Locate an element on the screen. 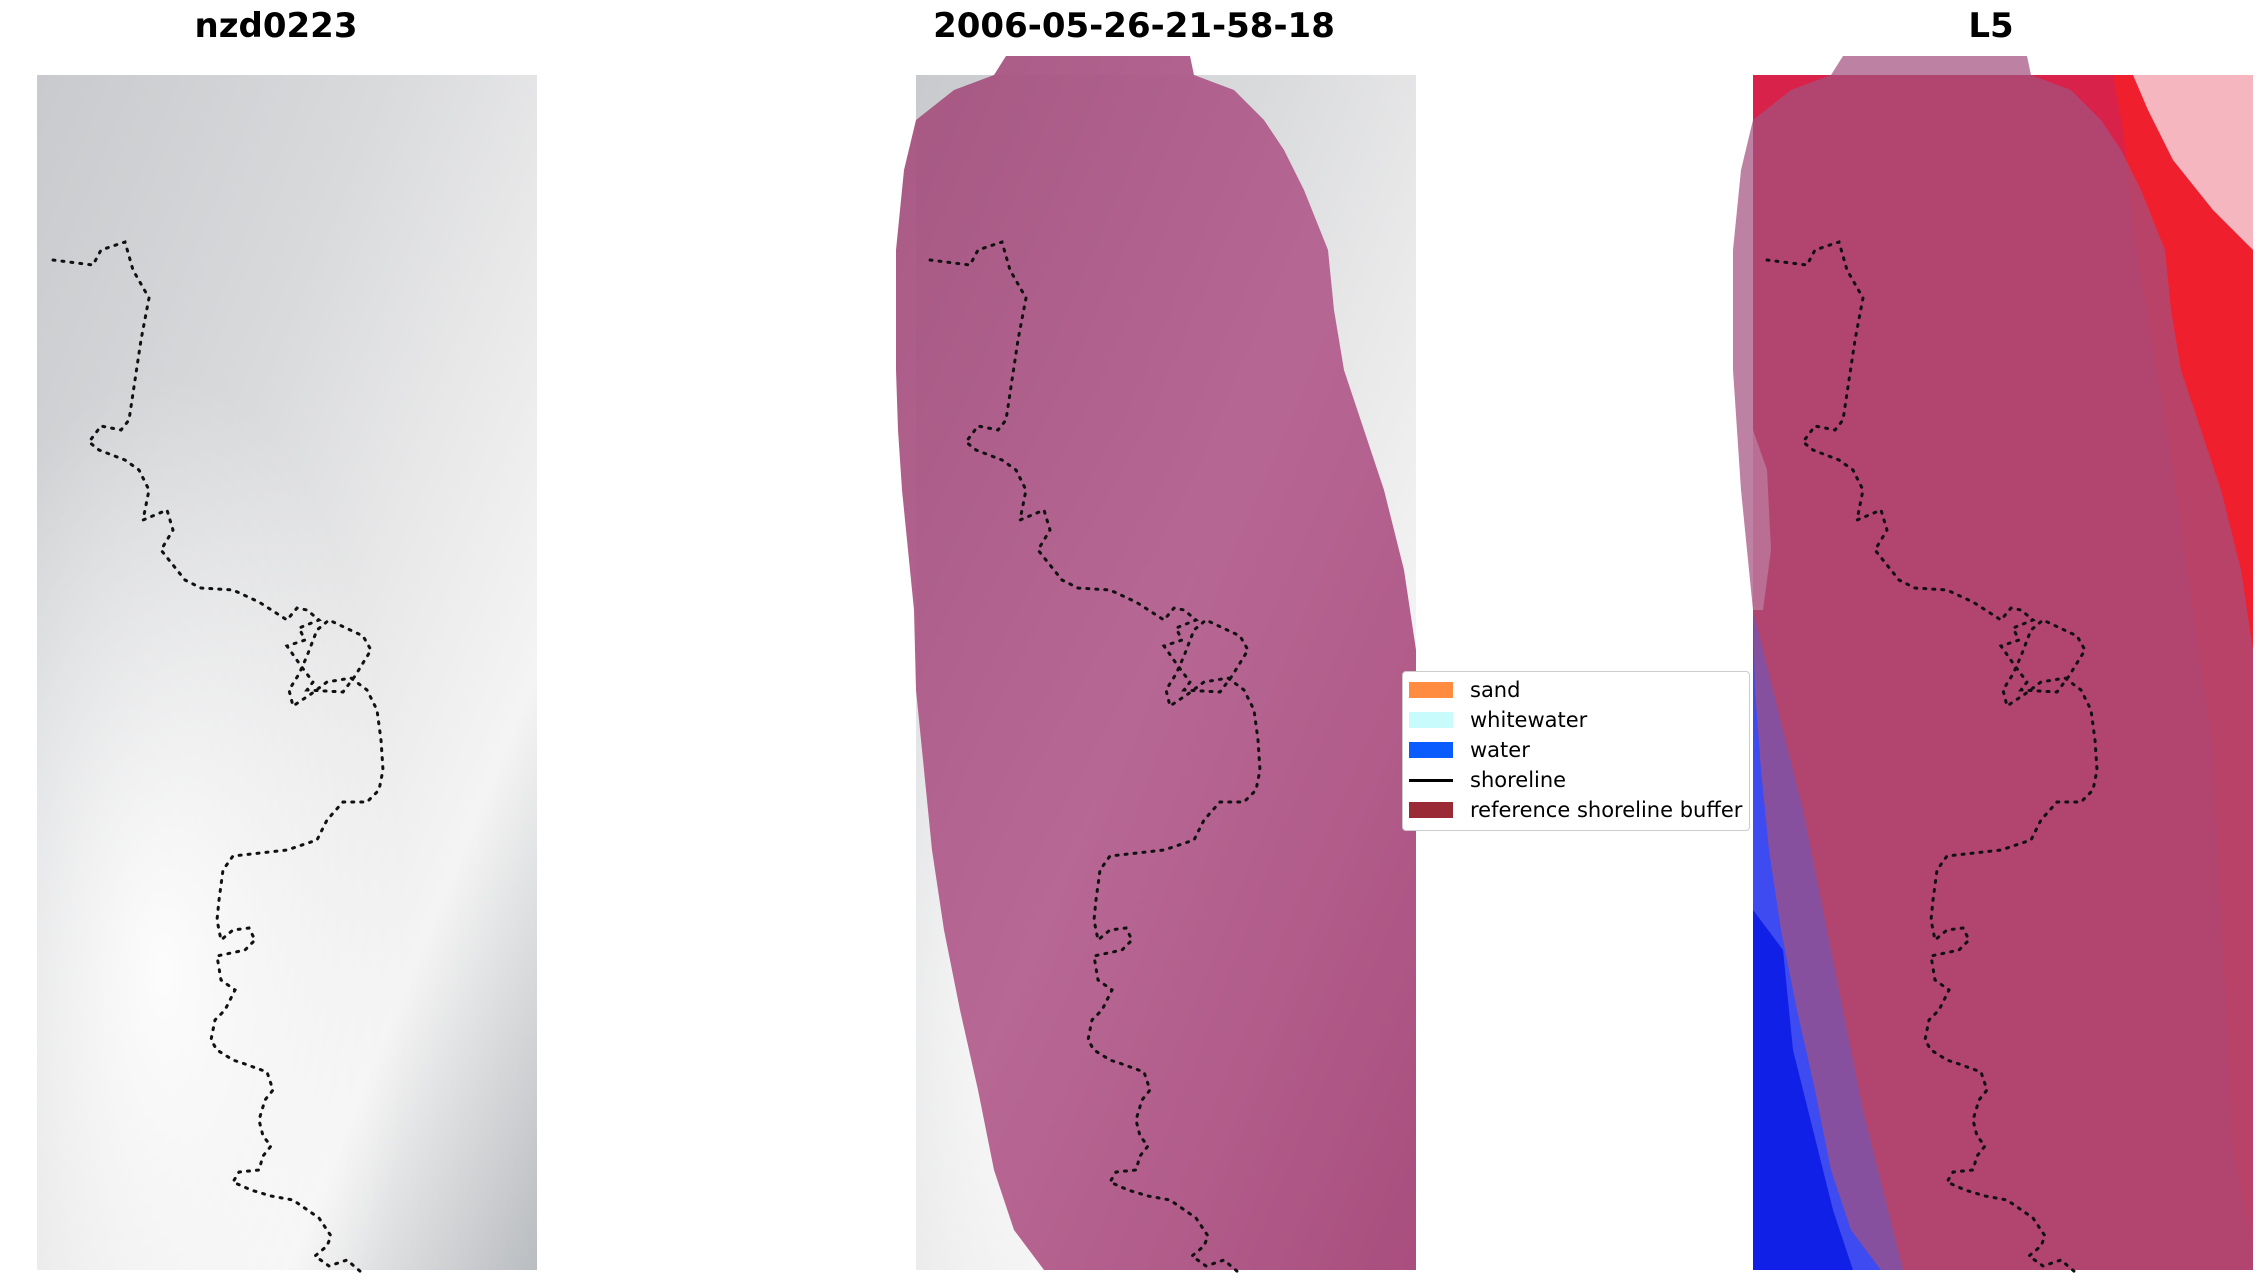 This screenshot has height=1283, width=2266. panel-title-site: nzd0223 is located at coordinates (276, 26).